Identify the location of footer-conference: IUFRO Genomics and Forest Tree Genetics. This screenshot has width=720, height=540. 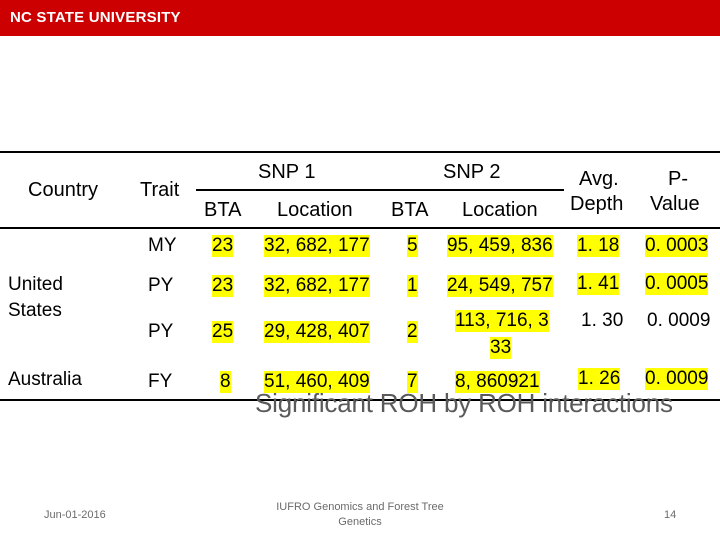
(360, 515).